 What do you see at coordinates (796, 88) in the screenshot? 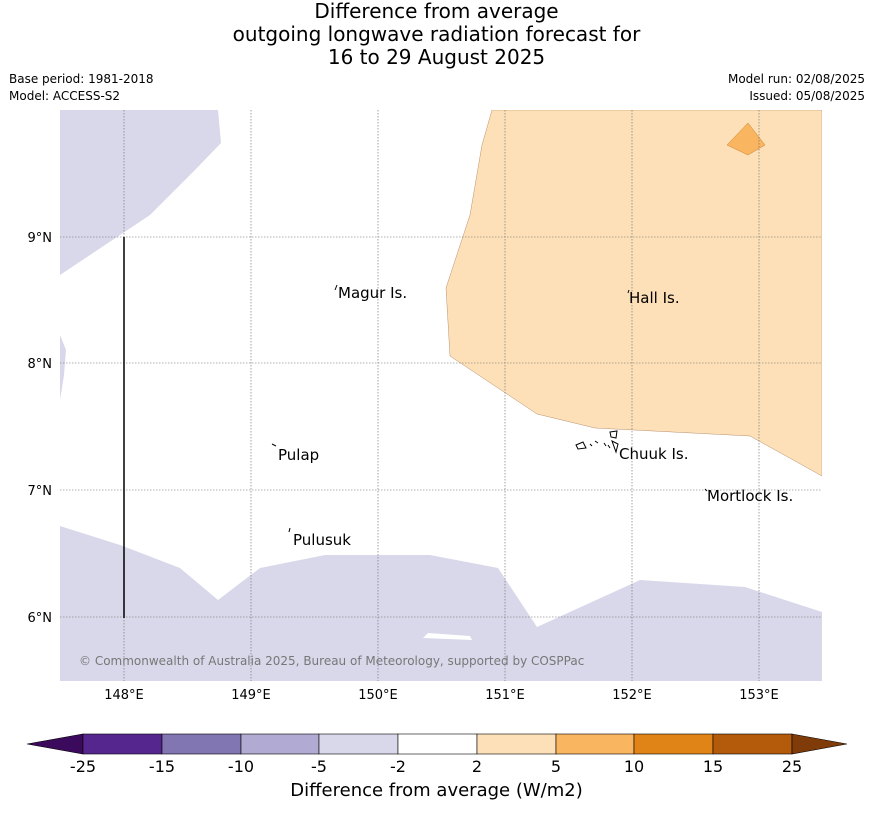
I see `meta-right: Model run: 02/08/2025 Issued: 05/08/2025` at bounding box center [796, 88].